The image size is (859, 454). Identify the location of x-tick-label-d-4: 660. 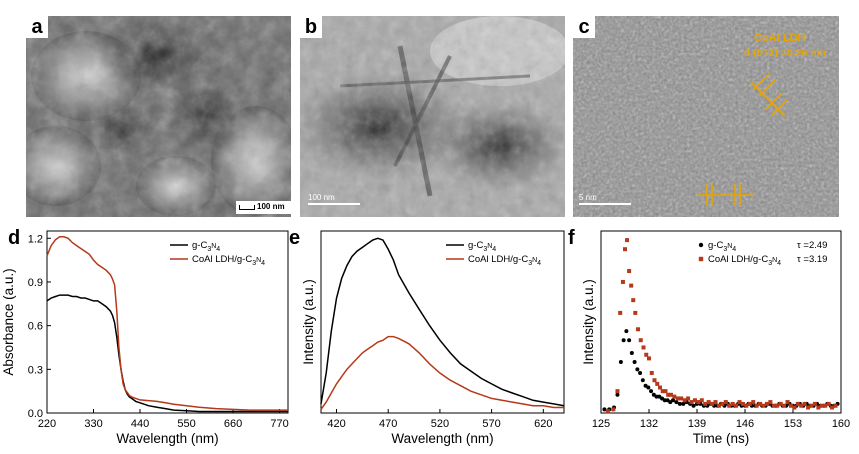
(233, 424).